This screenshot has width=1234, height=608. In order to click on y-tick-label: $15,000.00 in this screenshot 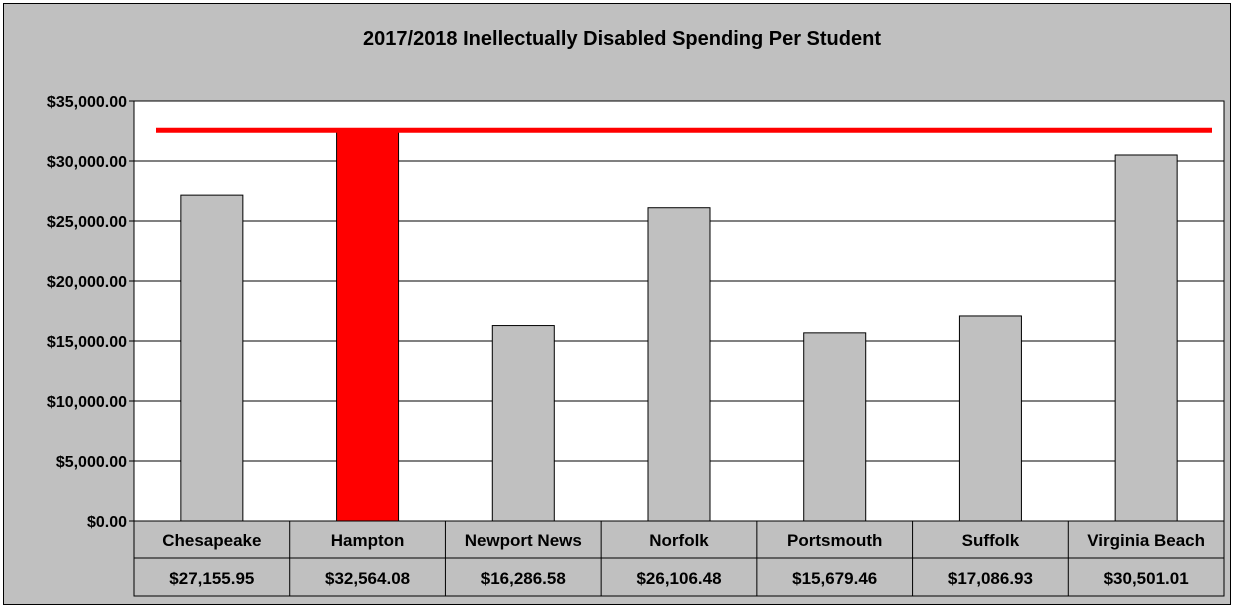, I will do `click(87, 342)`.